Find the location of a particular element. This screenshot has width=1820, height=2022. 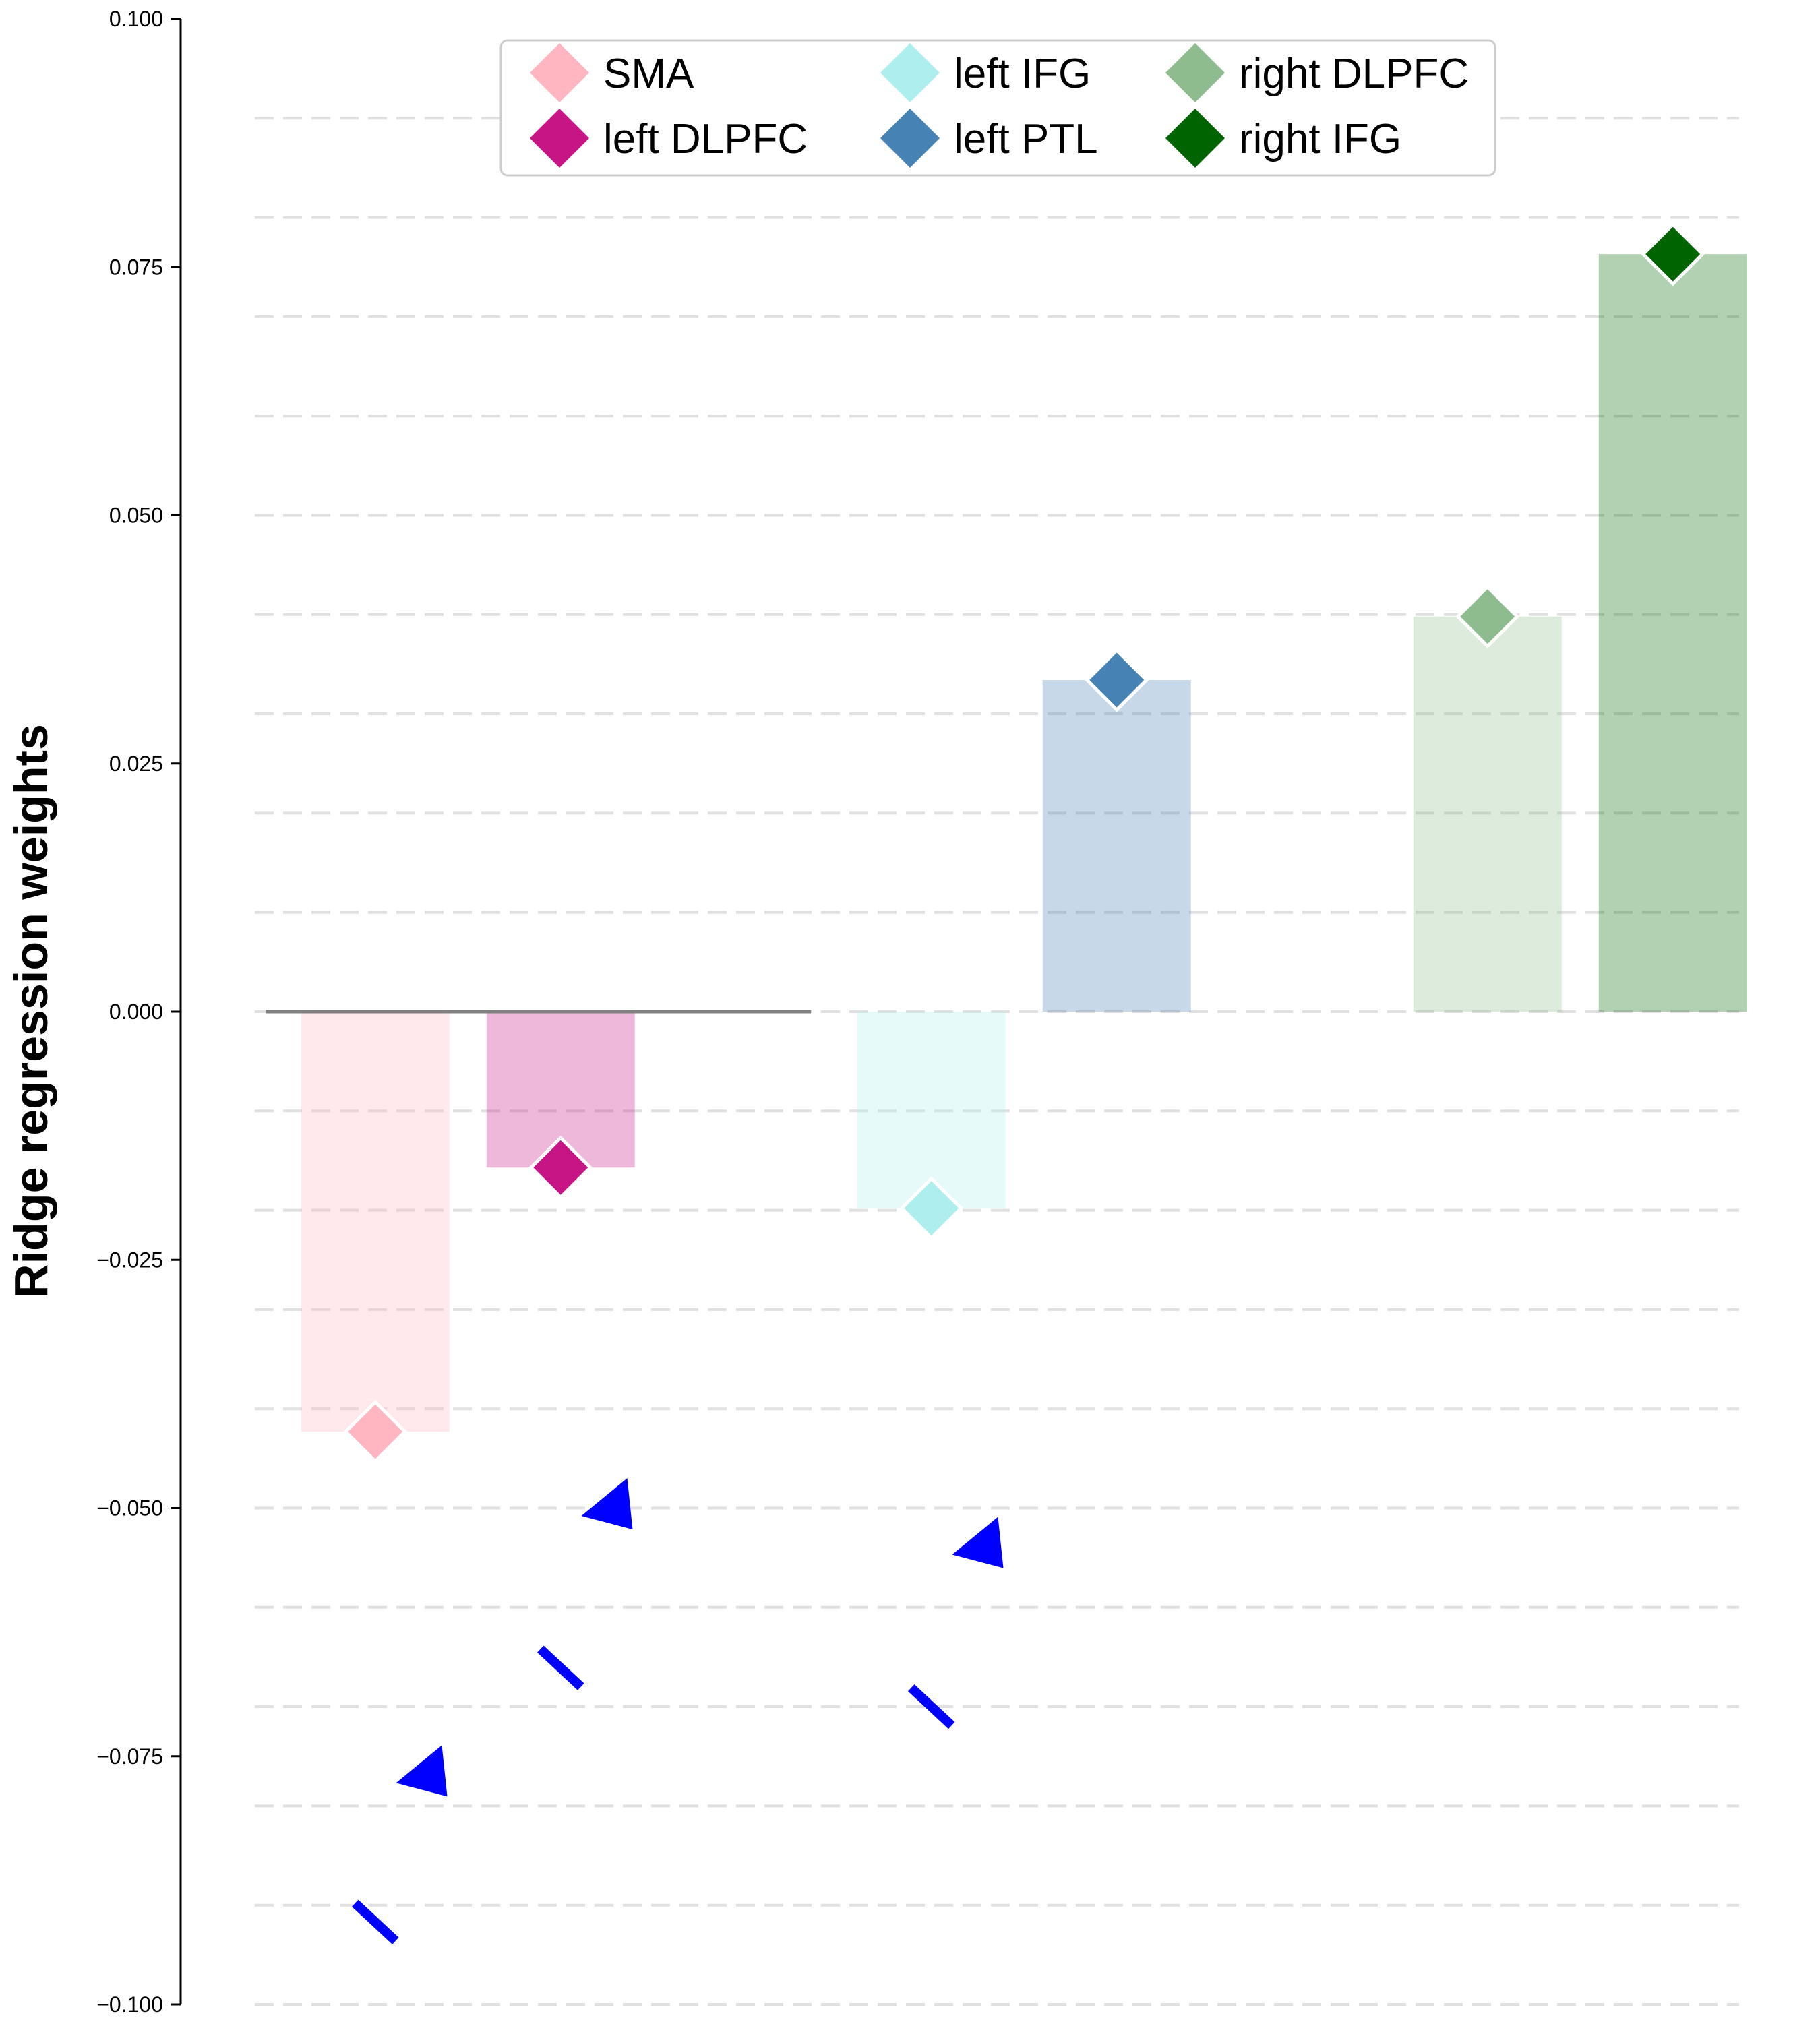

legend-label: left PTL is located at coordinates (1026, 139).